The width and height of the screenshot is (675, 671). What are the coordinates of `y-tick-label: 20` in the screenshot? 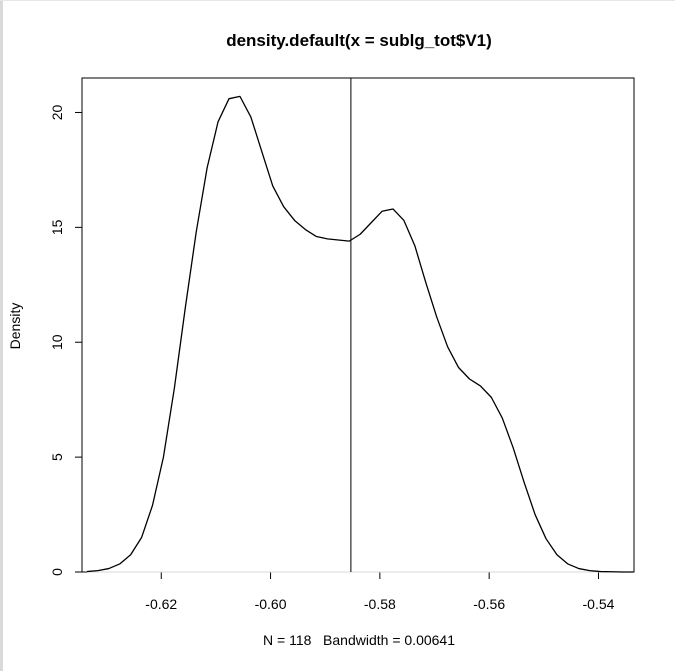 It's located at (57, 112).